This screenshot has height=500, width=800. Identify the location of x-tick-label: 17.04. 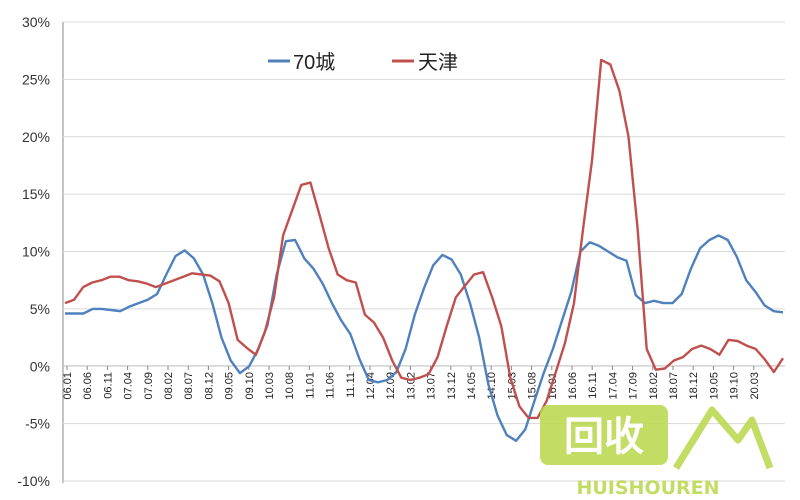
(613, 386).